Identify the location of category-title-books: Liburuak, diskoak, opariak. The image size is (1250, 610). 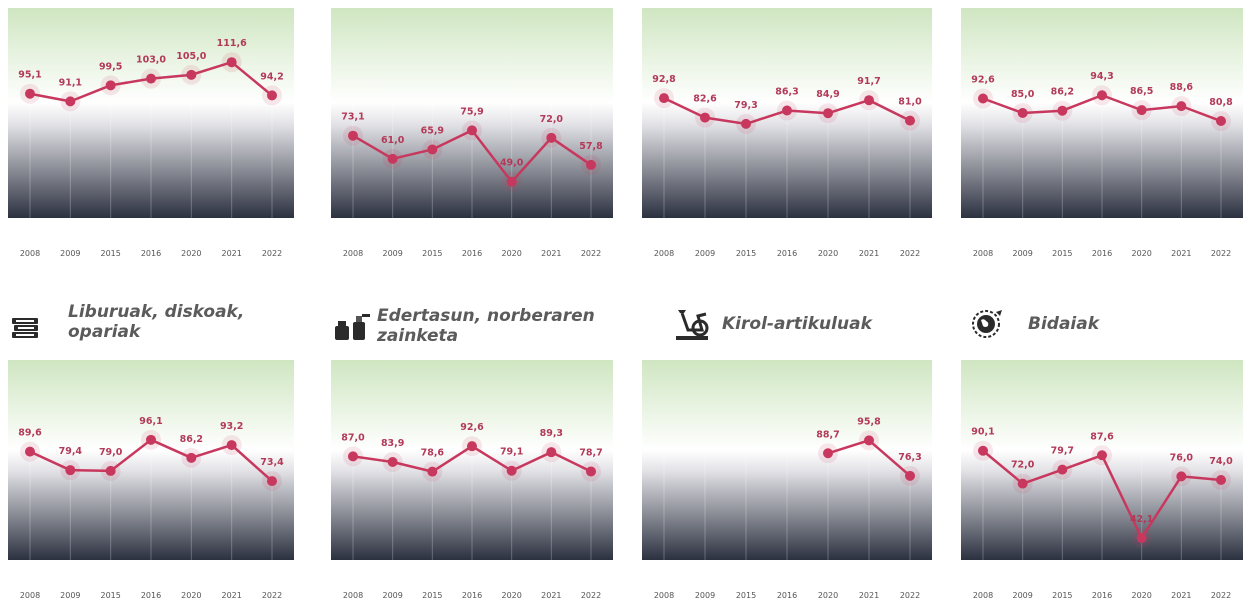
(156, 322).